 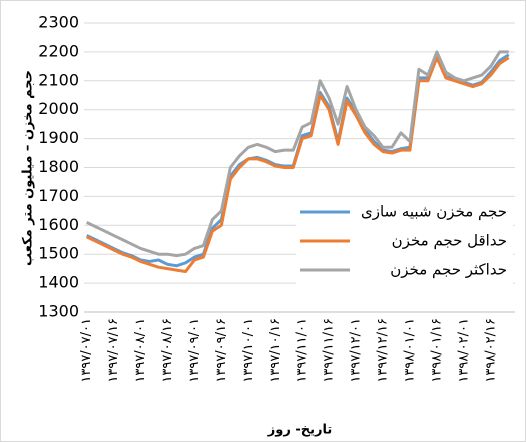 I want to click on y-tick-label: 1800, so click(x=58, y=166).